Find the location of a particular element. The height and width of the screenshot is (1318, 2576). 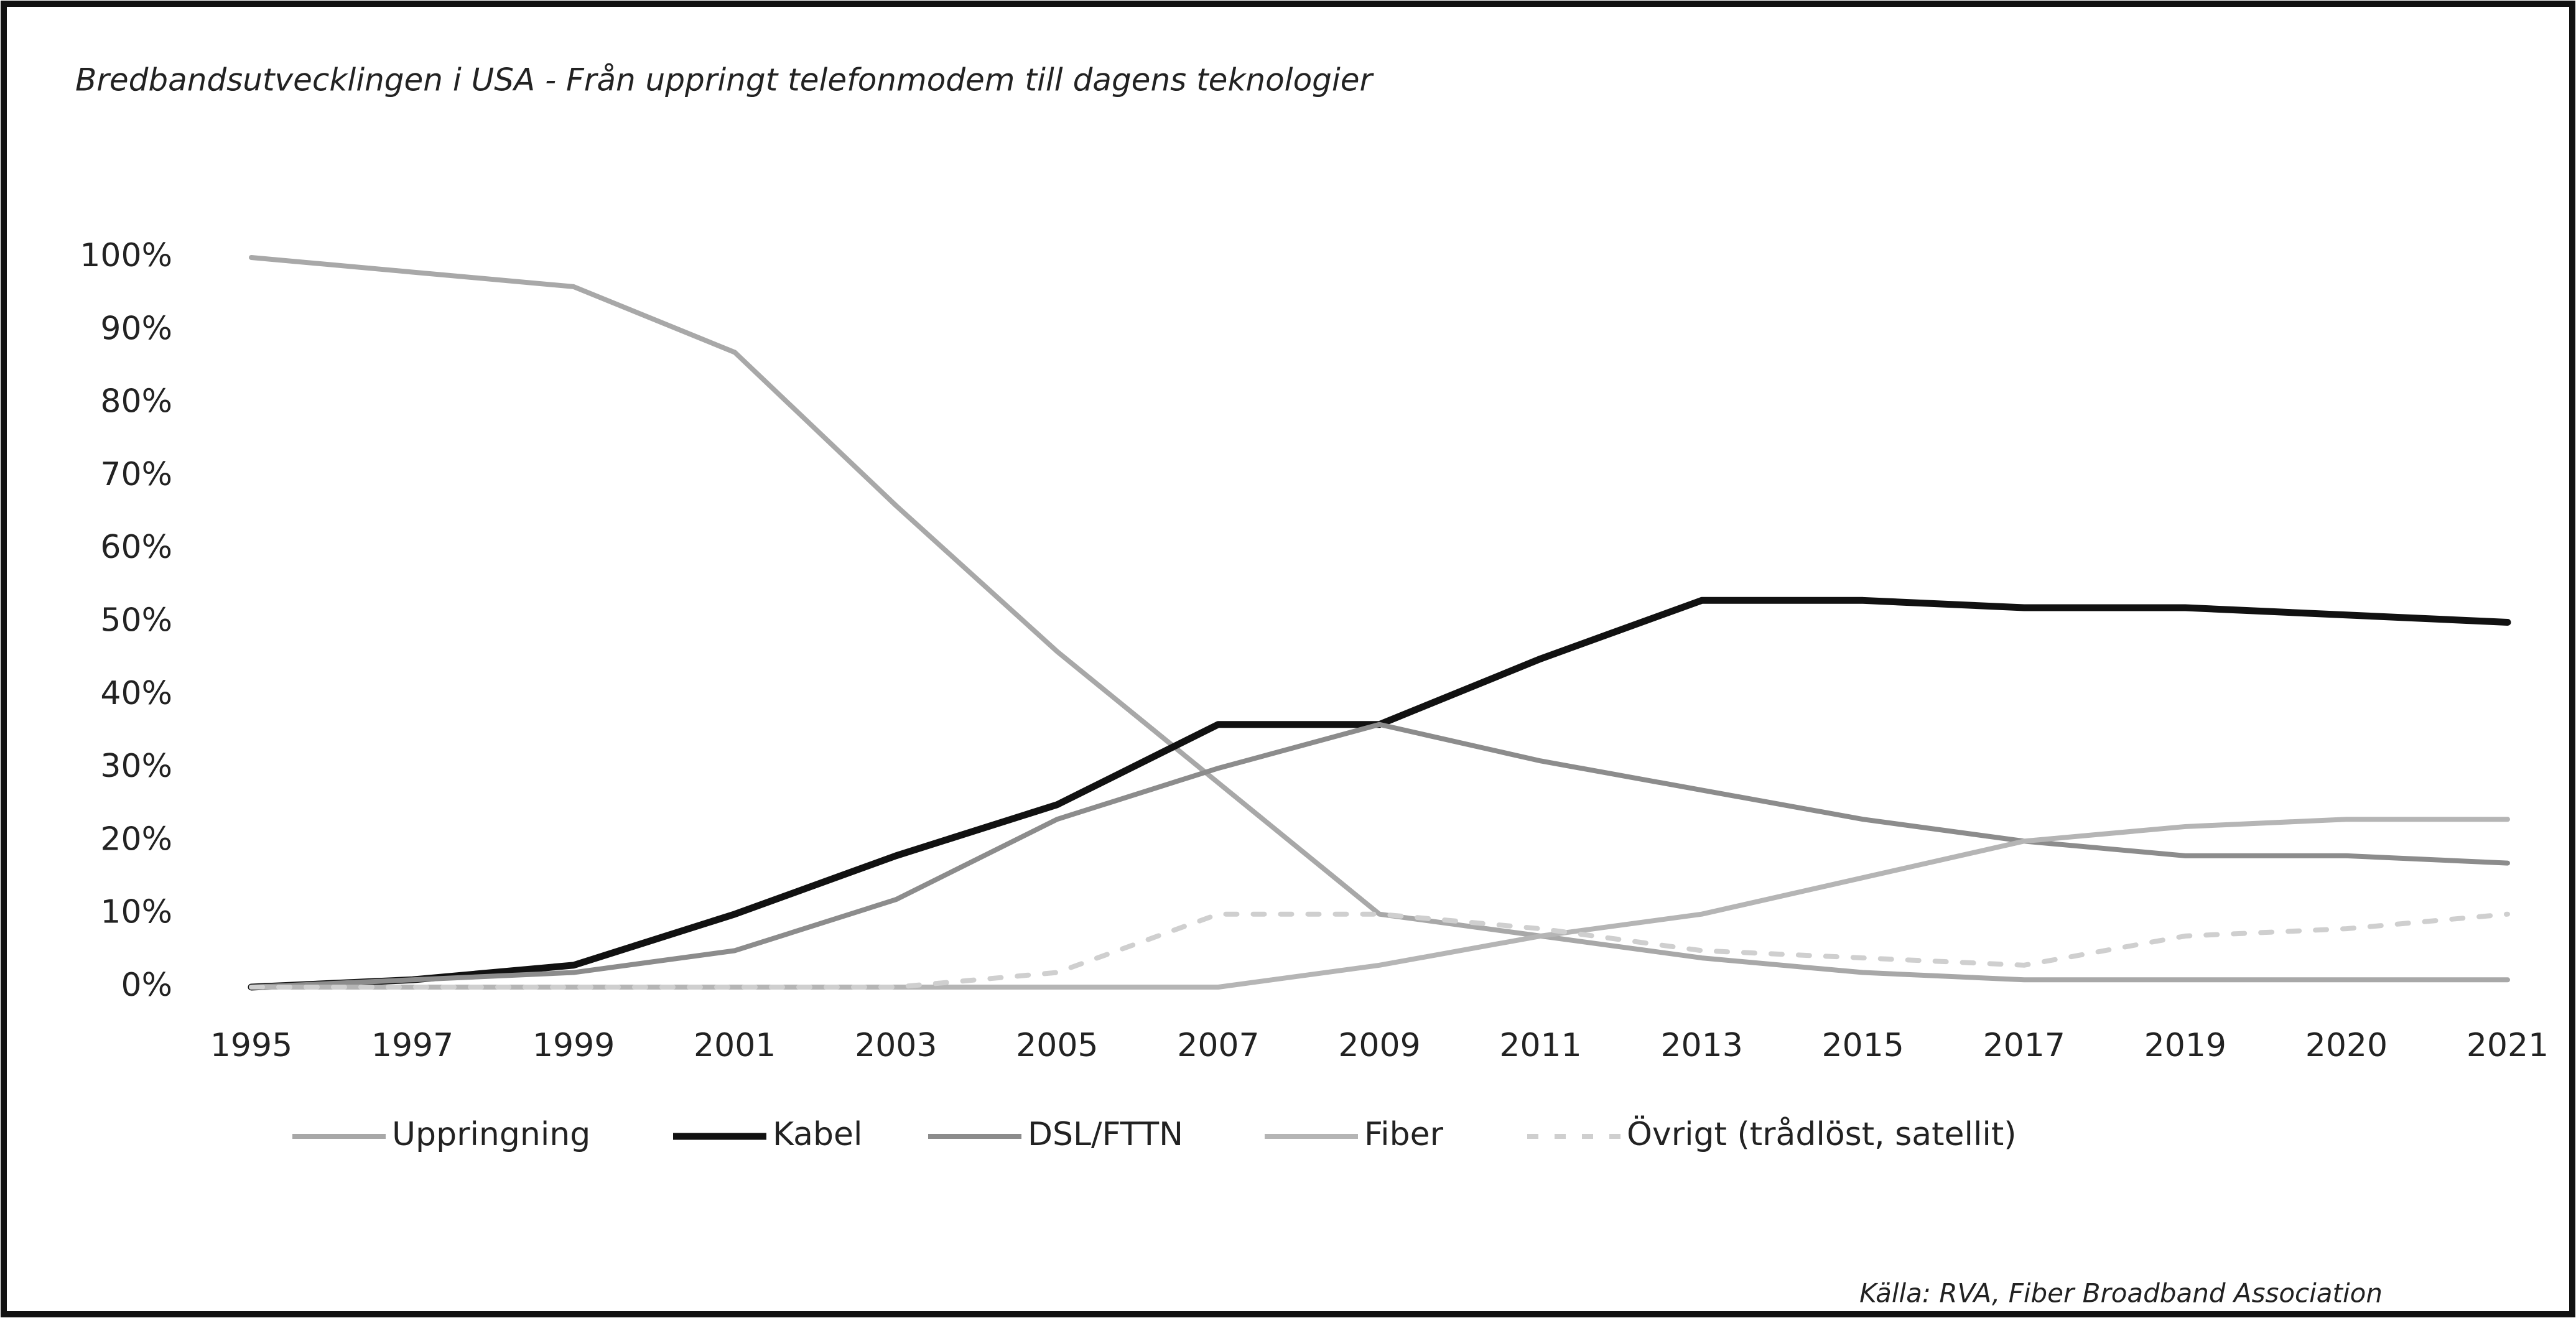

y-tick-label: 40% is located at coordinates (136, 694).